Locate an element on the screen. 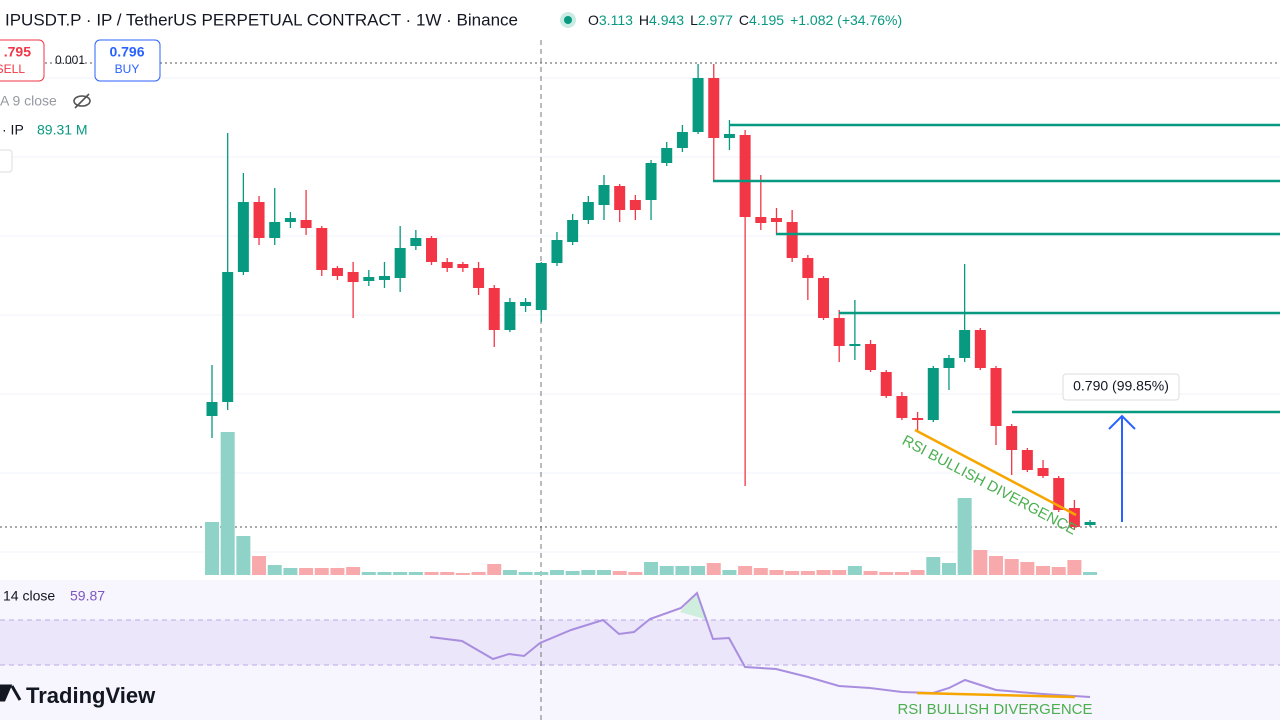 The image size is (1280, 720). high: 4.943 is located at coordinates (666, 20).